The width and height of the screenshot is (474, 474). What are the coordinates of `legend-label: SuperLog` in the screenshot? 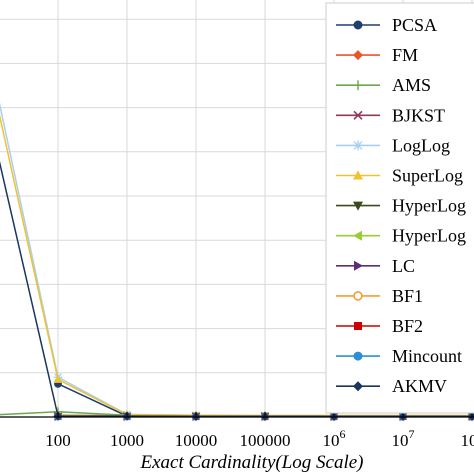 It's located at (427, 176).